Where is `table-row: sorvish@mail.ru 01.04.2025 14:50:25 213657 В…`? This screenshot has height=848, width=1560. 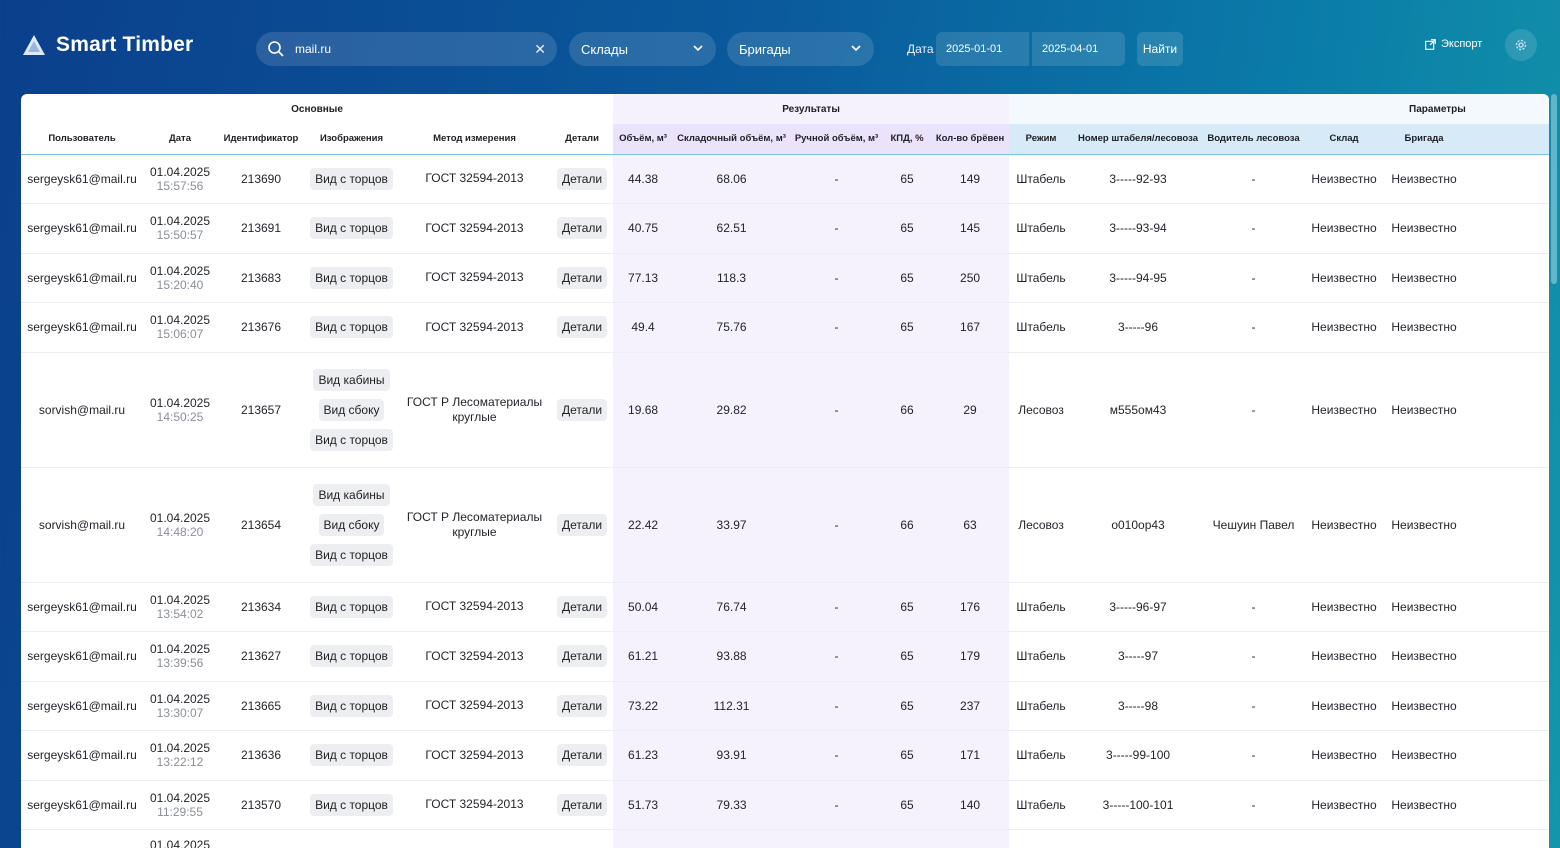
table-row: sorvish@mail.ru 01.04.2025 14:50:25 213657 В… is located at coordinates (785, 410).